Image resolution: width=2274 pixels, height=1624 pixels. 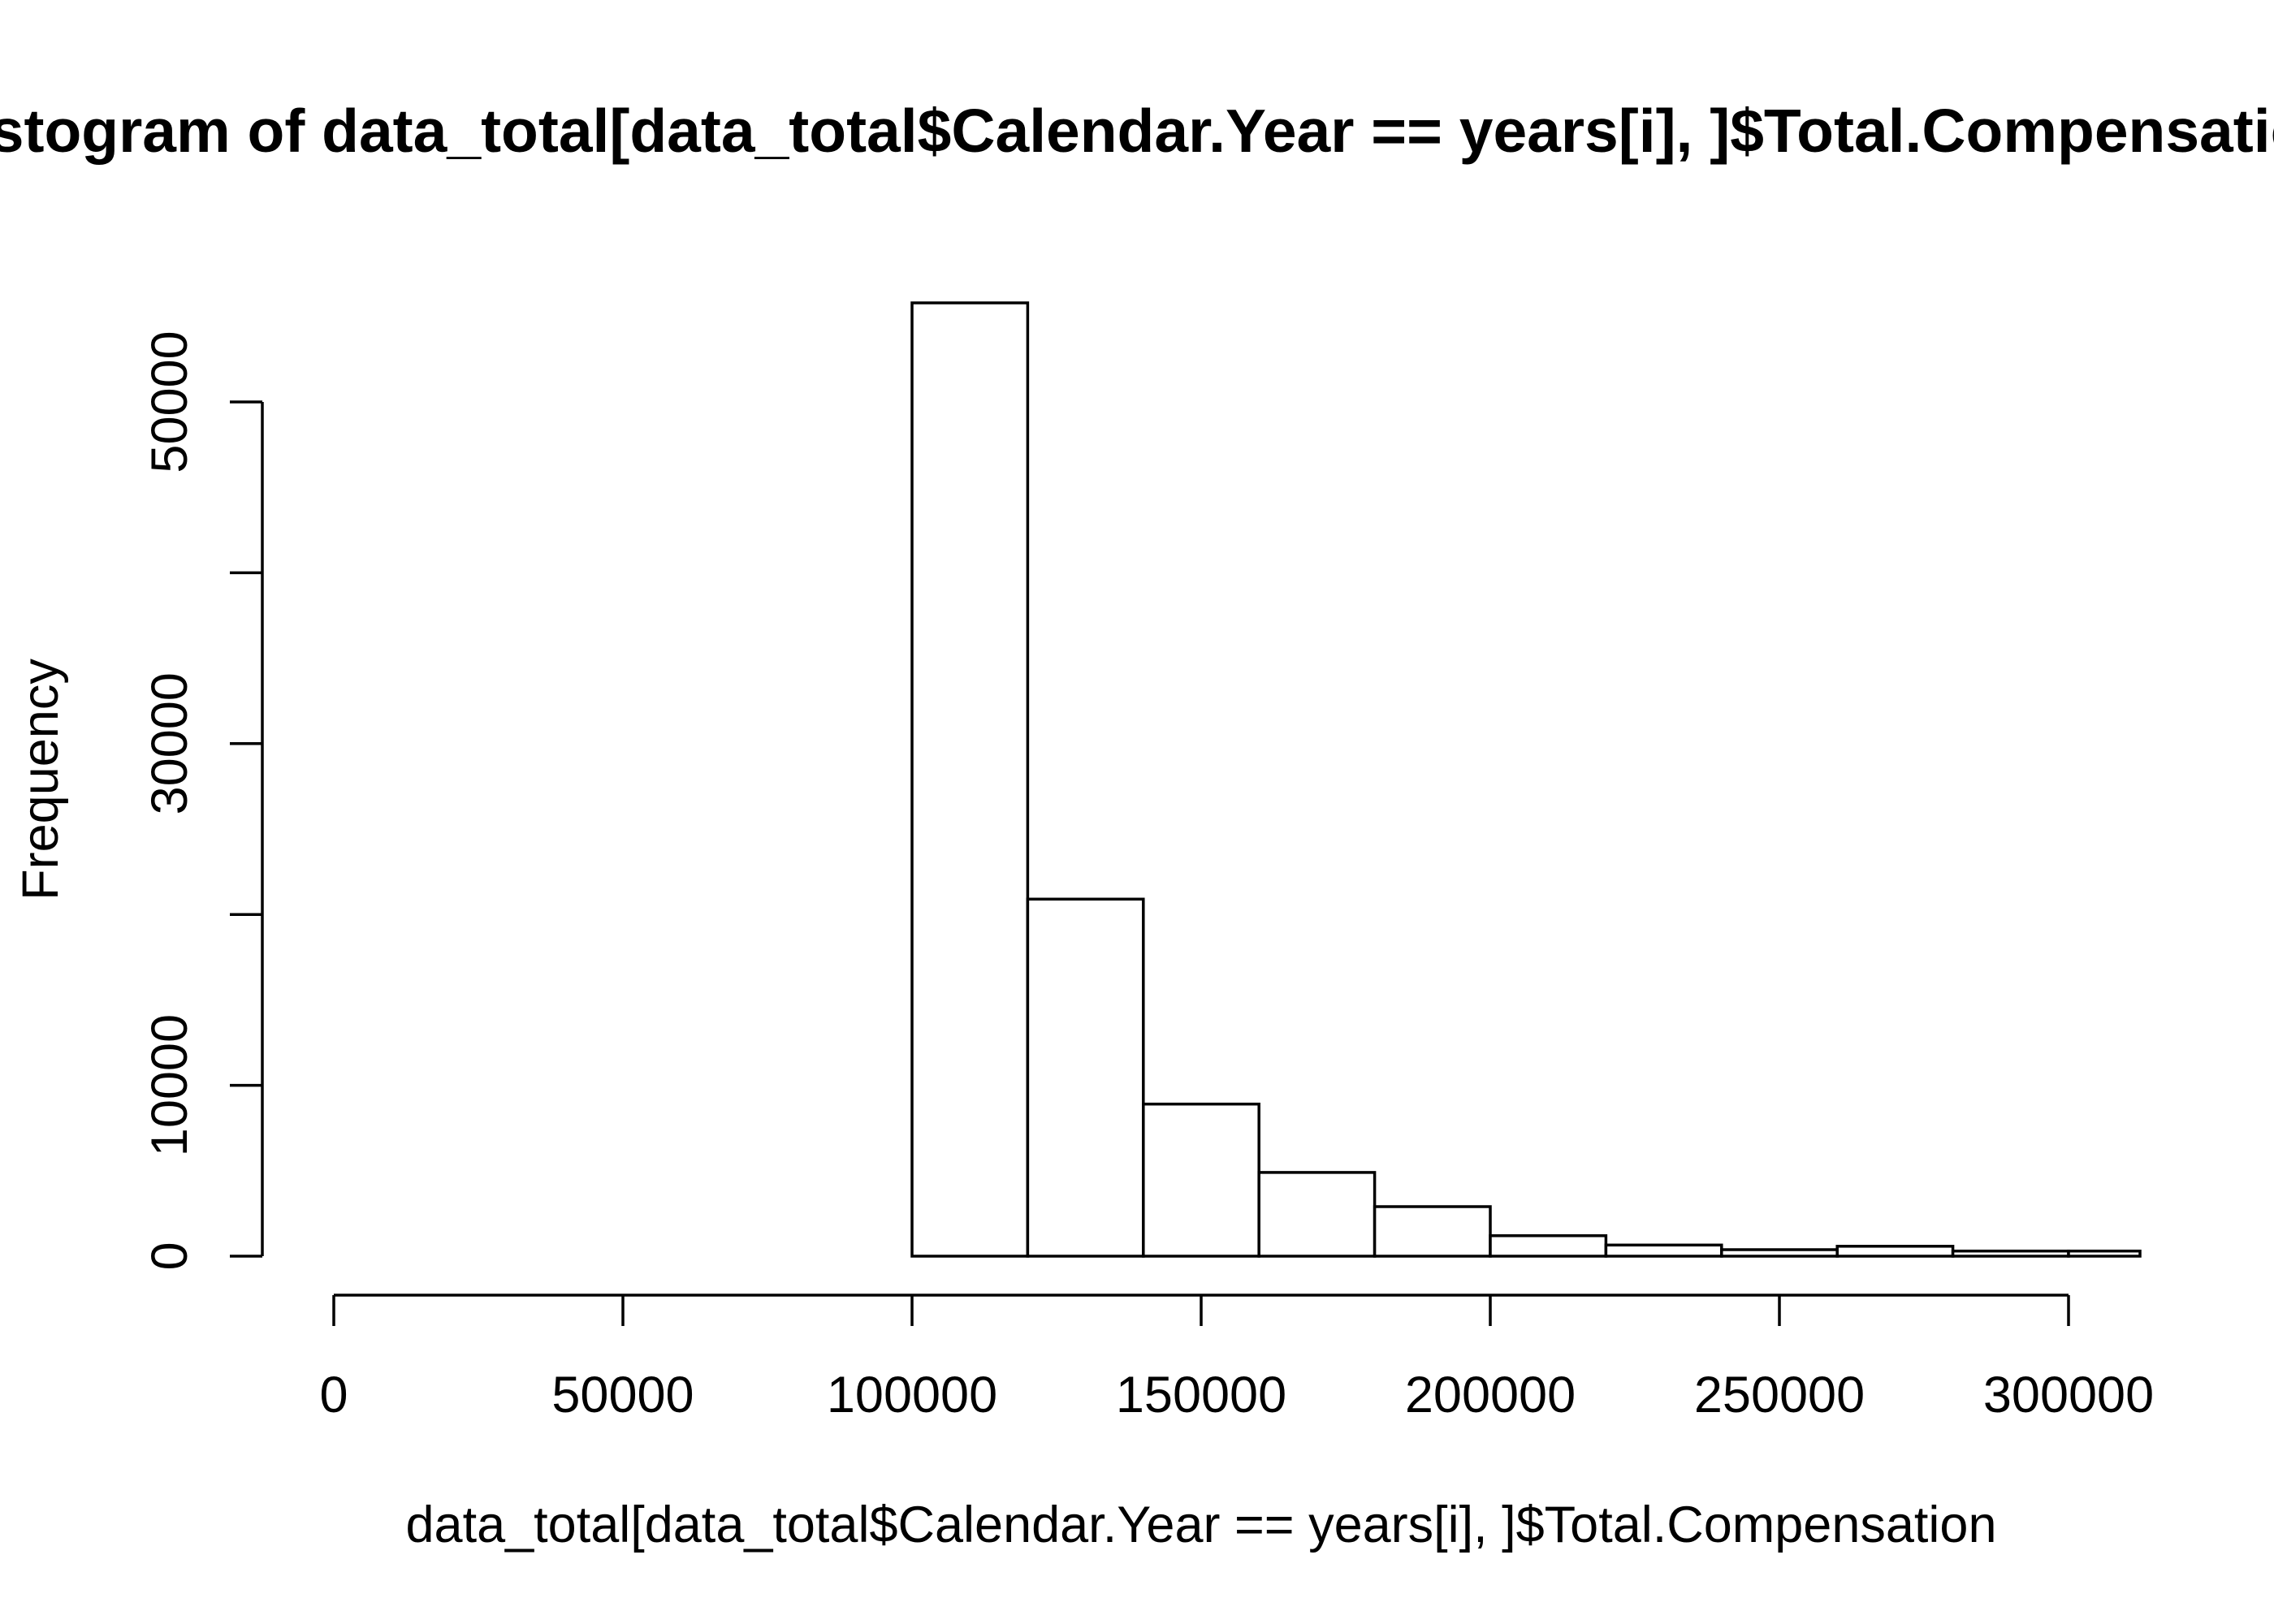 What do you see at coordinates (202, 801) in the screenshot?
I see `y-axis: 0 10000 30000 50000` at bounding box center [202, 801].